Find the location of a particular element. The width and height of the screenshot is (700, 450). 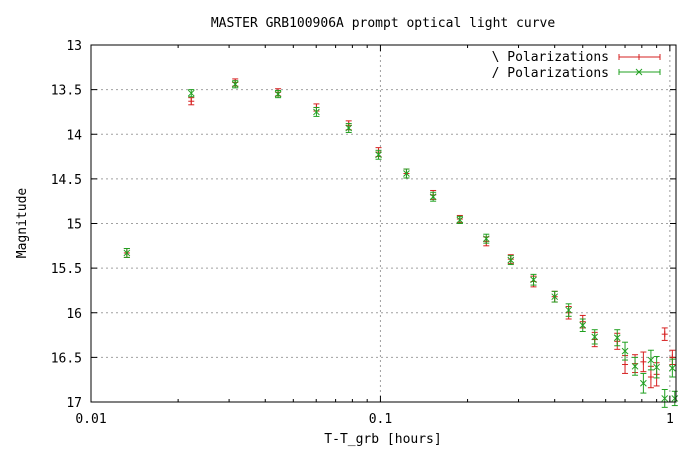

y-tick-label: 16.5 is located at coordinates (66, 358).